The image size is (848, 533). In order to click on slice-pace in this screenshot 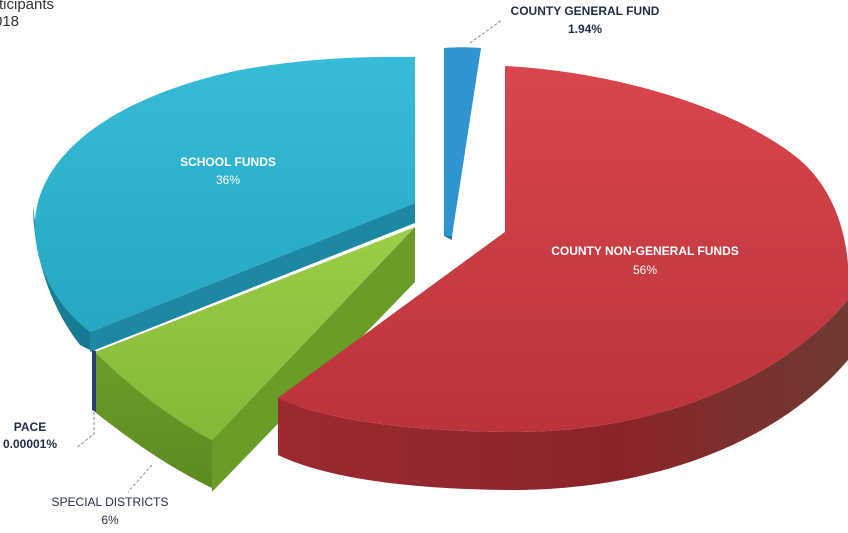, I will do `click(94, 381)`.